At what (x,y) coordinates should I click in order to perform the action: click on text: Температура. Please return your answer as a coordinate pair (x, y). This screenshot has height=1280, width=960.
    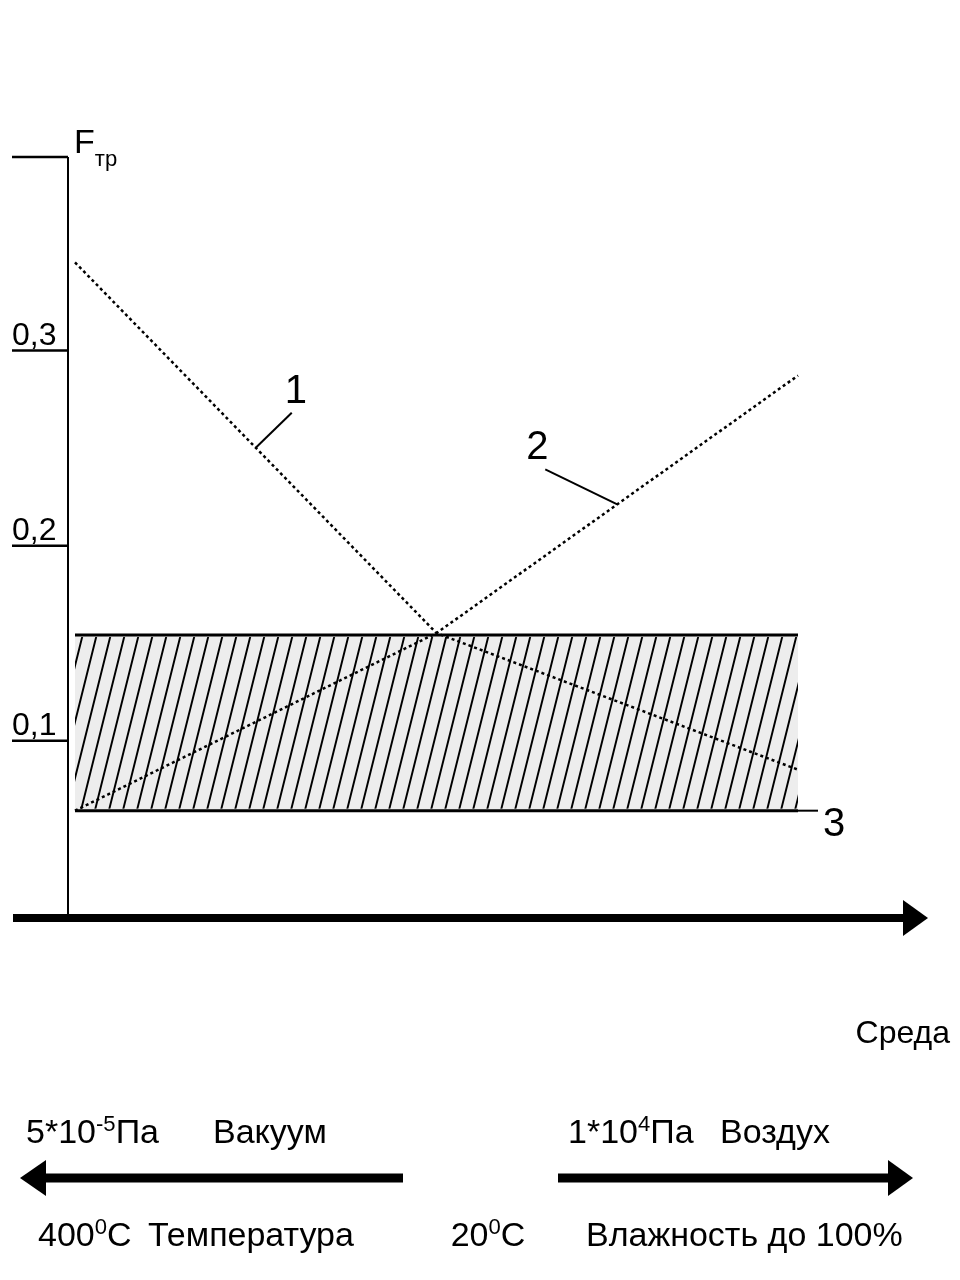
    Looking at the image, I should click on (251, 1234).